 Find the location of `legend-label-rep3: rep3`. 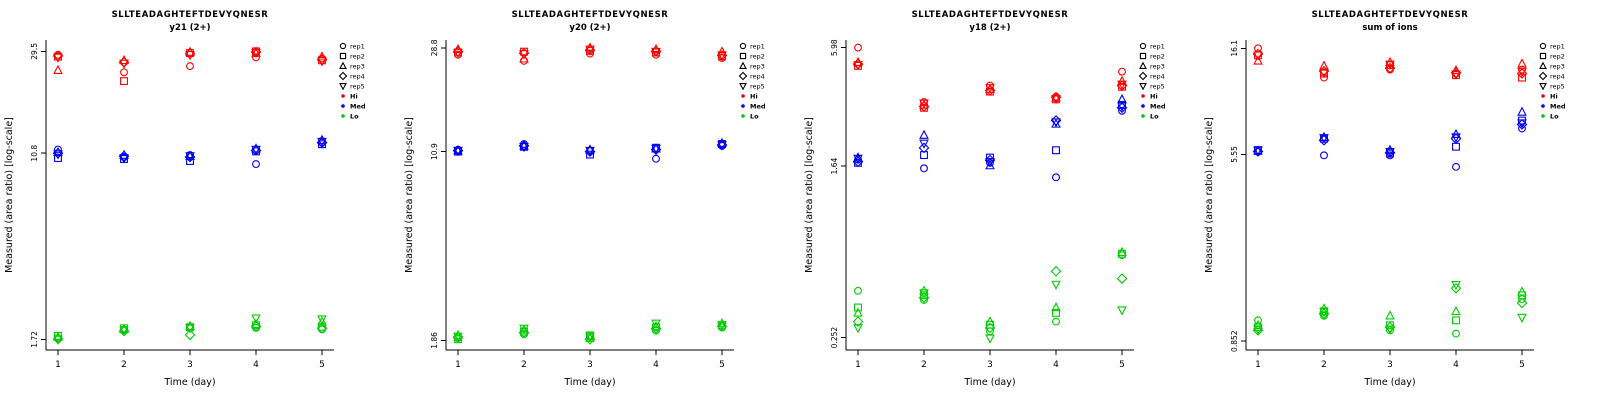

legend-label-rep3: rep3 is located at coordinates (1557, 67).